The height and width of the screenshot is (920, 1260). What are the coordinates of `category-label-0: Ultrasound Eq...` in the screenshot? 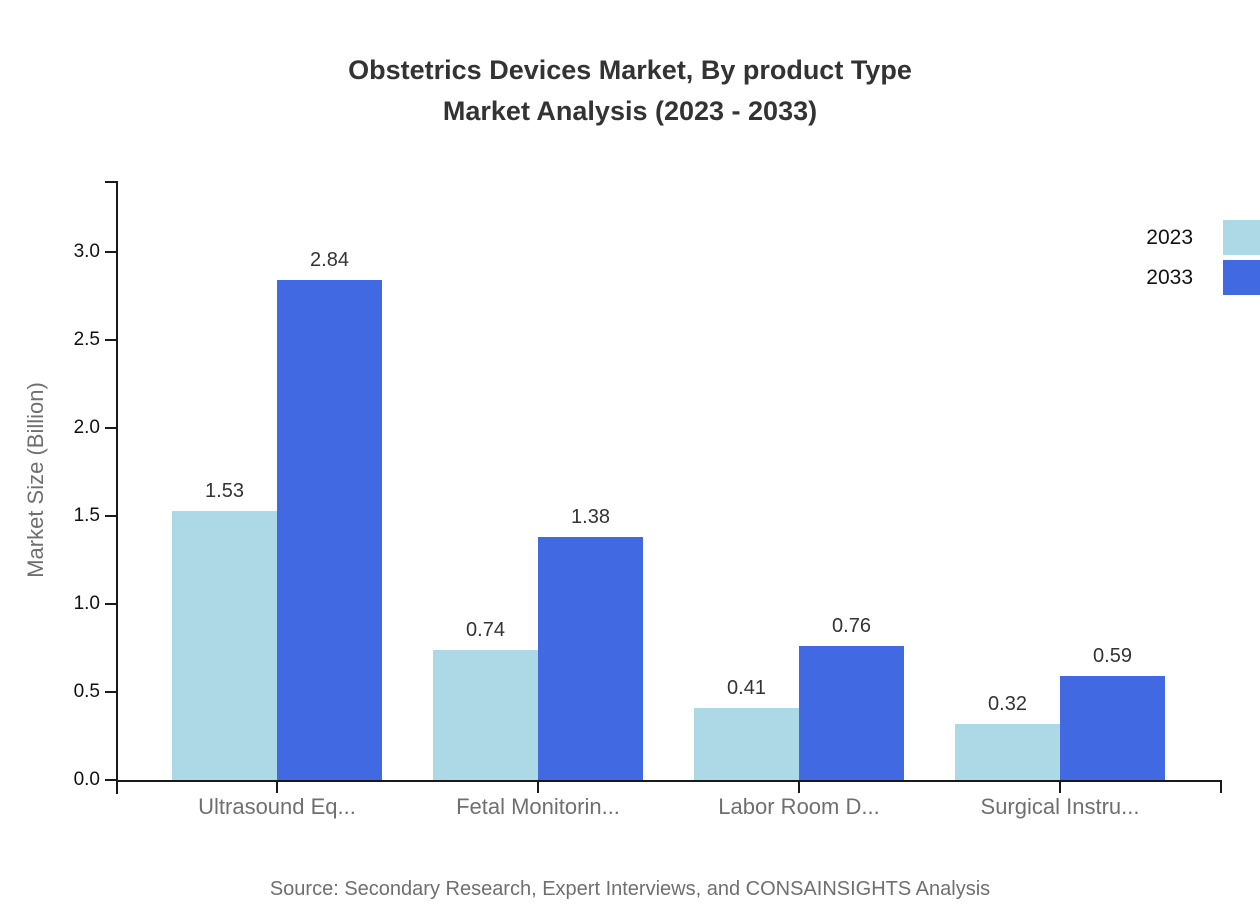 It's located at (277, 806).